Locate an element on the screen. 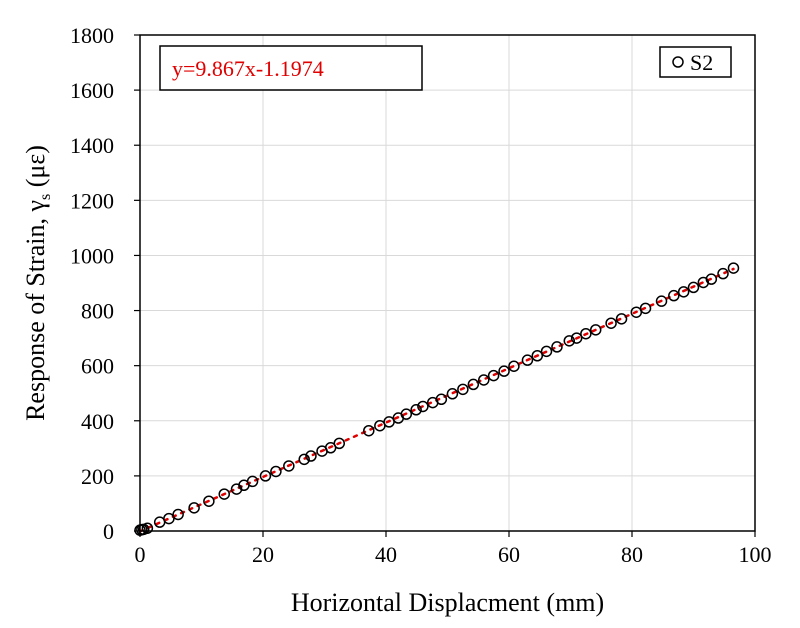 The image size is (800, 628). trendline-equation: y=9.867x-1.1974 is located at coordinates (248, 68).